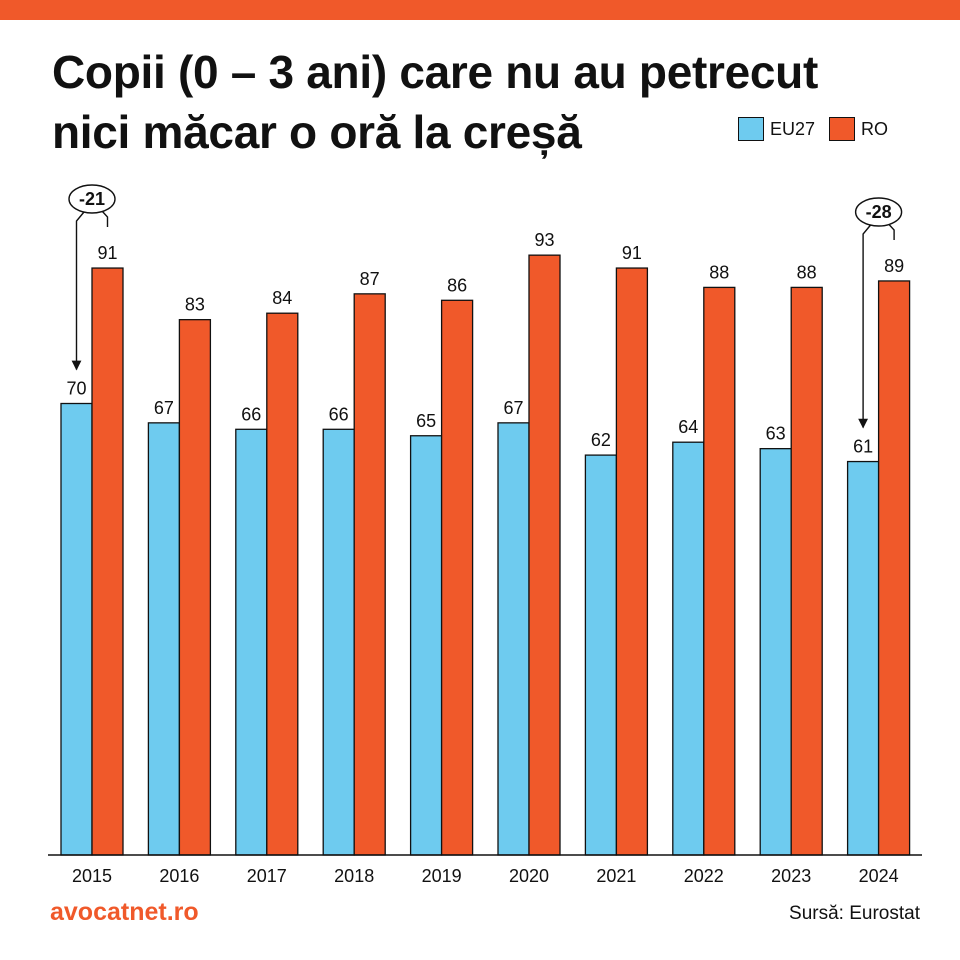 This screenshot has height=960, width=960. I want to click on x-tick-label-2015: 2015, so click(92, 876).